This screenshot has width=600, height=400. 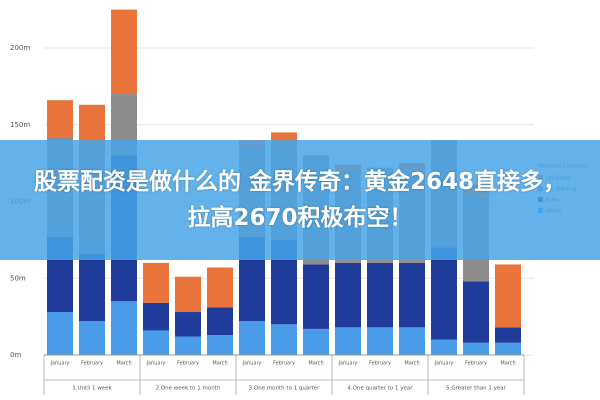 What do you see at coordinates (476, 389) in the screenshot?
I see `group-label: 5.Greater than 1 year` at bounding box center [476, 389].